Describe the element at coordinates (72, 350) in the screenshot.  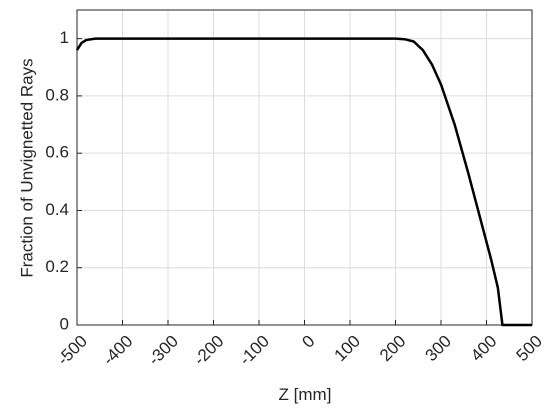
I see `x-tick-label: -500` at that location.